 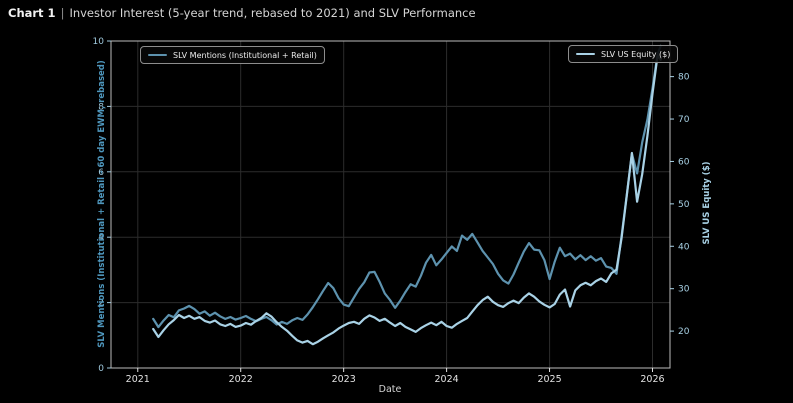 What do you see at coordinates (636, 54) in the screenshot?
I see `legend-equity-label: SLV US Equity ($)` at bounding box center [636, 54].